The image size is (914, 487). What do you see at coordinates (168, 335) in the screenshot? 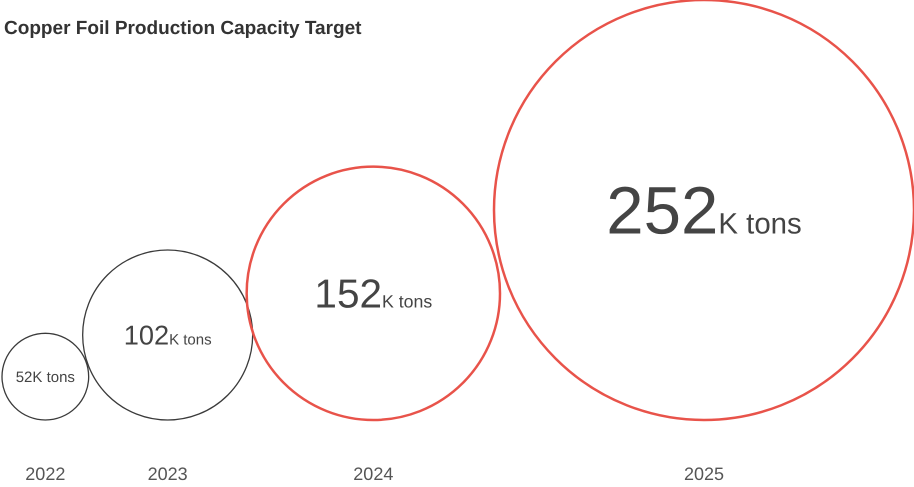
I see `data-label: 102K tons` at bounding box center [168, 335].